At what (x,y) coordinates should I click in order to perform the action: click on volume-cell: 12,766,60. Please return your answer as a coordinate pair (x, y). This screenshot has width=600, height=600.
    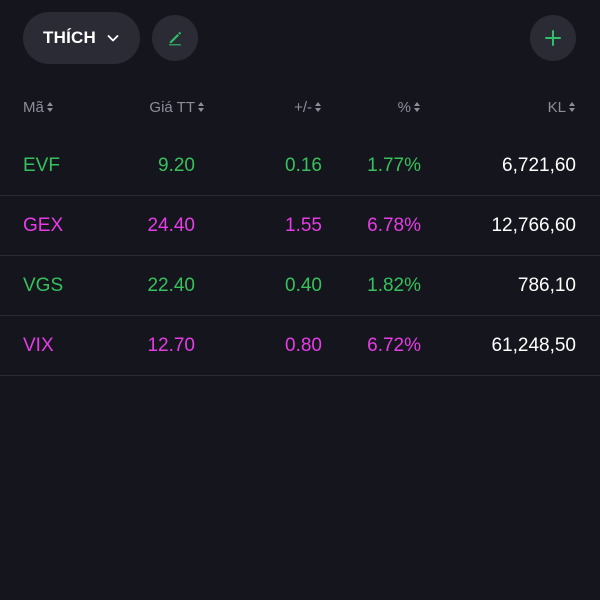
    Looking at the image, I should click on (533, 225).